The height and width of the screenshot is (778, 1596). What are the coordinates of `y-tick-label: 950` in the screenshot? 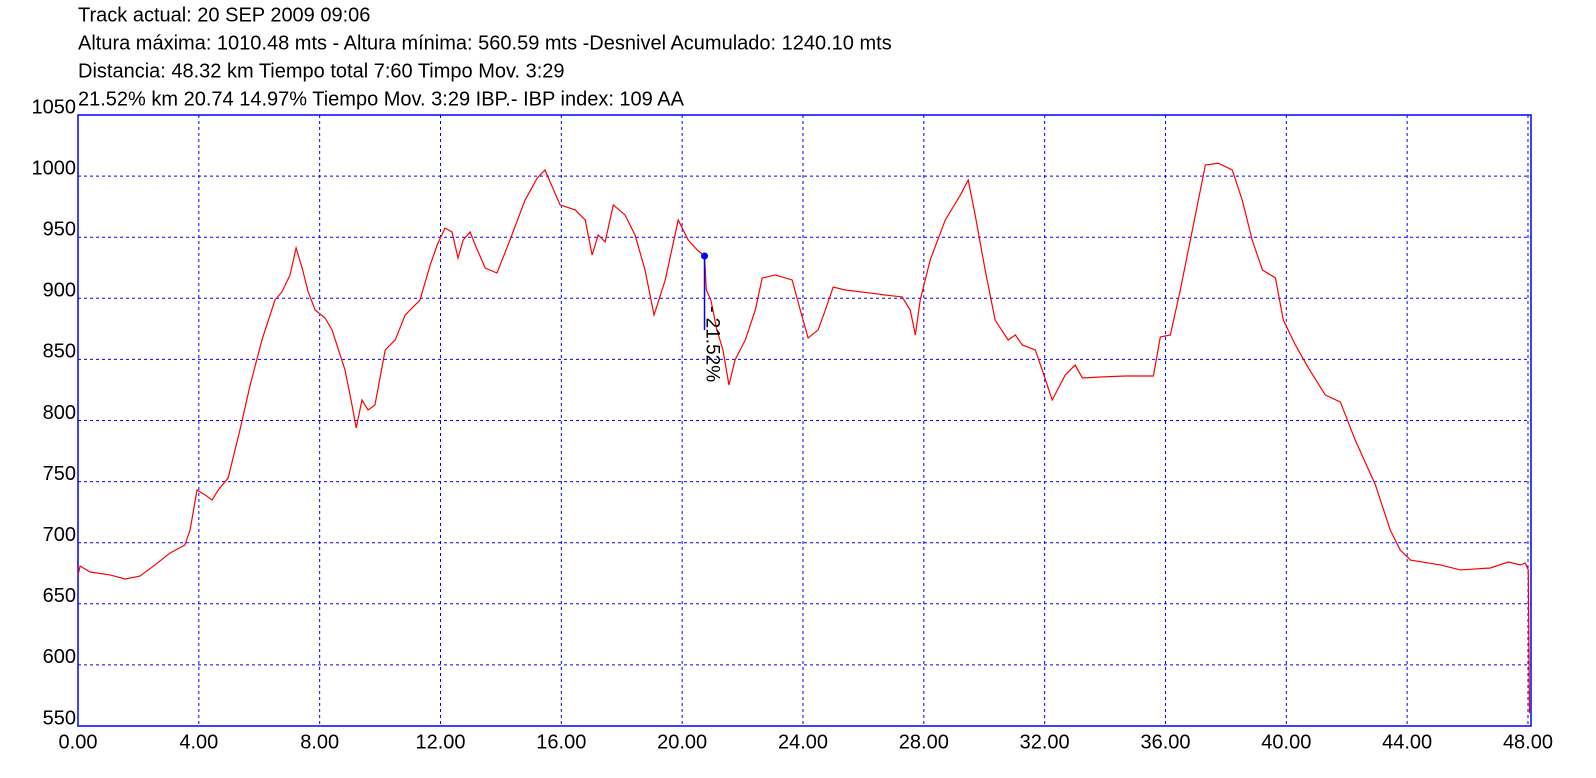 It's located at (59, 229).